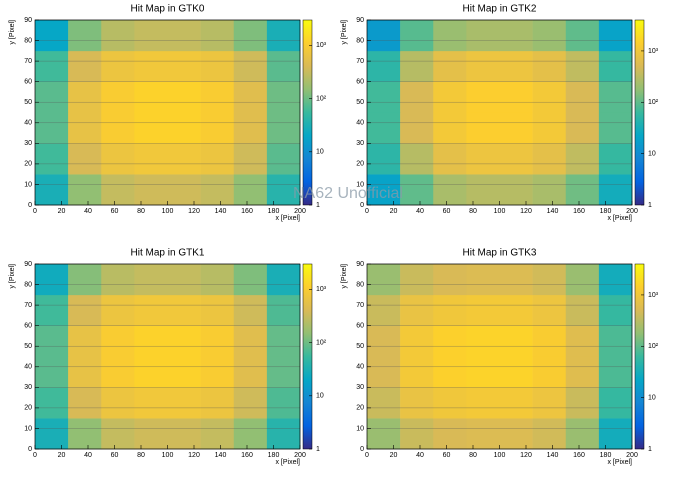 The width and height of the screenshot is (680, 489). What do you see at coordinates (362, 205) in the screenshot?
I see `y-tick-label: 0` at bounding box center [362, 205].